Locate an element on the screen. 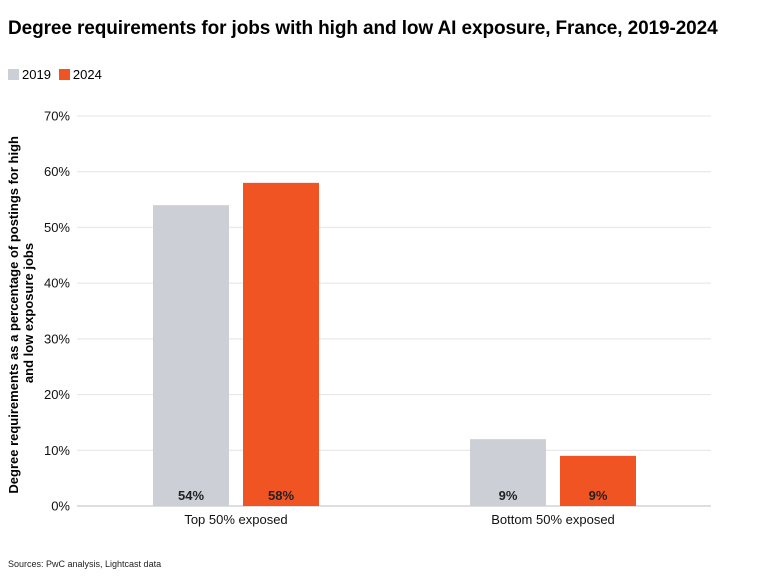 The image size is (759, 581). y-tick-label: 30% is located at coordinates (57, 338).